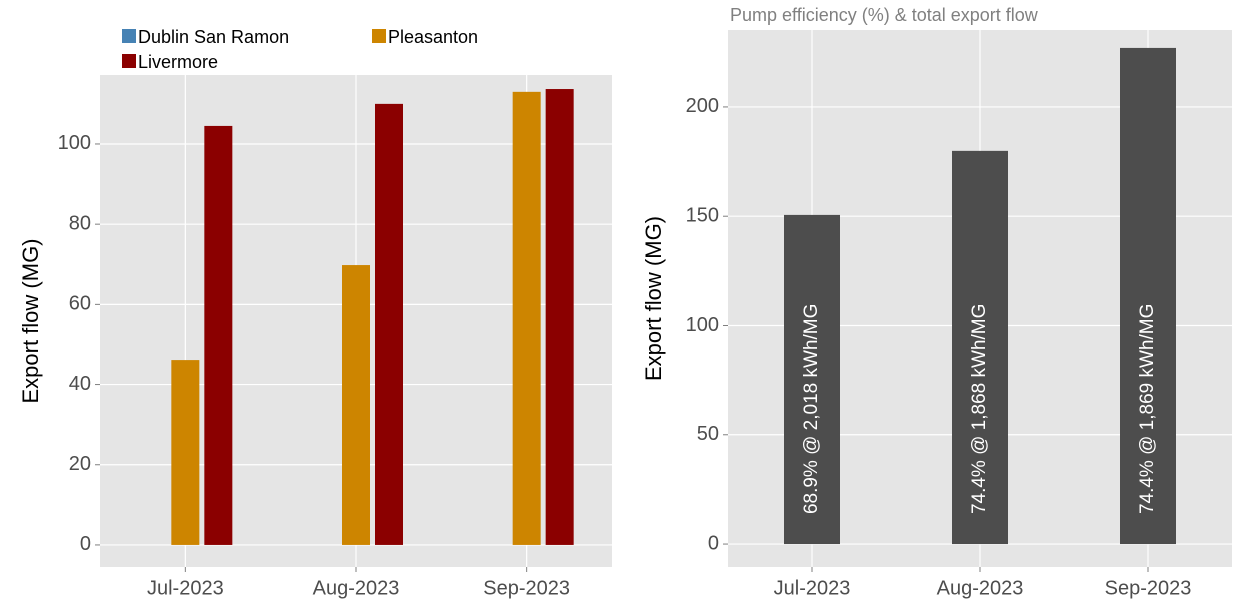  Describe the element at coordinates (979, 409) in the screenshot. I see `bar-annotation: 74.4% @ 1,868 kWh/MG` at that location.